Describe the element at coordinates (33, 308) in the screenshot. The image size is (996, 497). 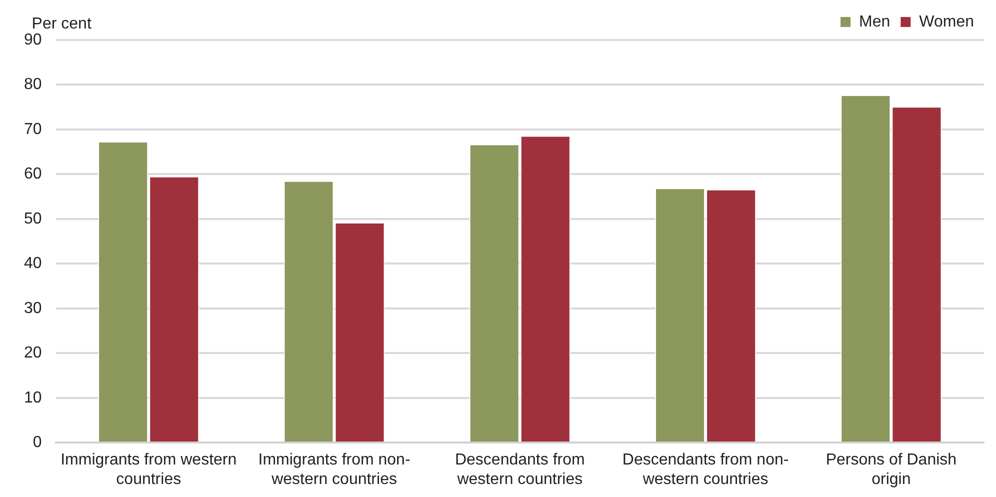
I see `y-tick-label: 30` at that location.